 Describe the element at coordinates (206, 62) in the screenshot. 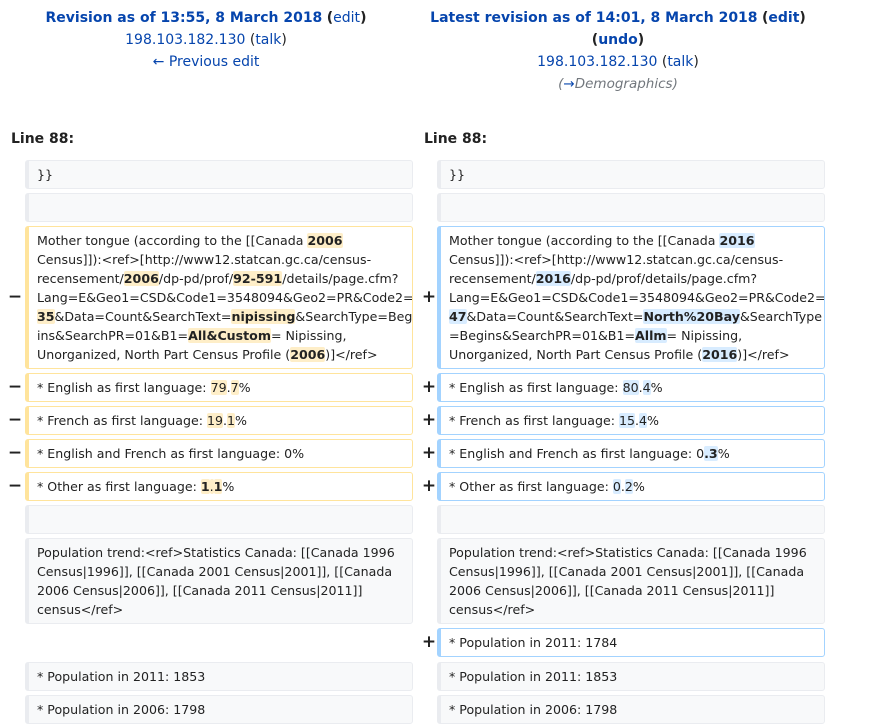

I see `previous-edit-link: ← Previous edit` at that location.